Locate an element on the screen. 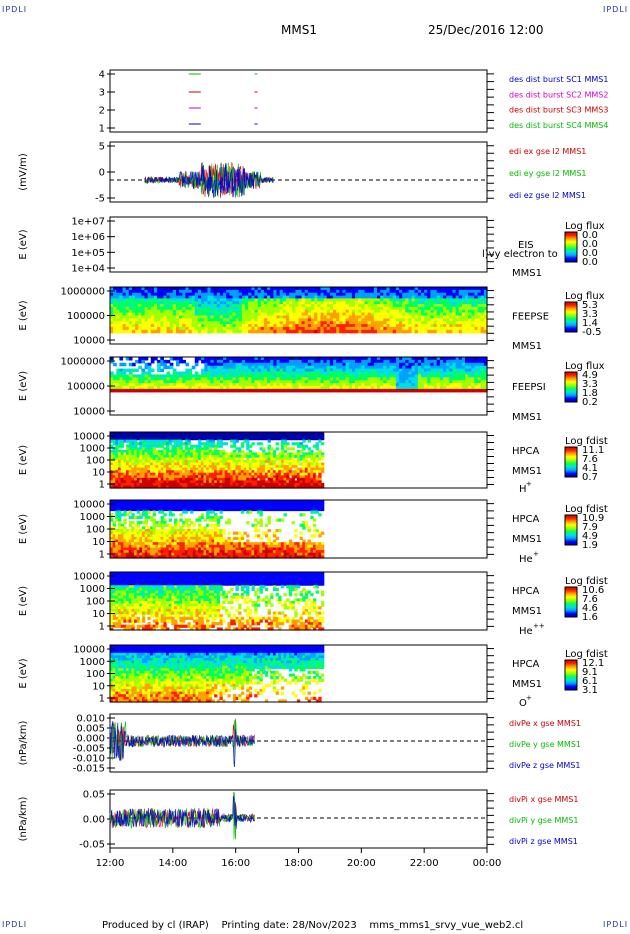  divpi-panel-legend-item: divPi z gse MMS1 is located at coordinates (543, 841).